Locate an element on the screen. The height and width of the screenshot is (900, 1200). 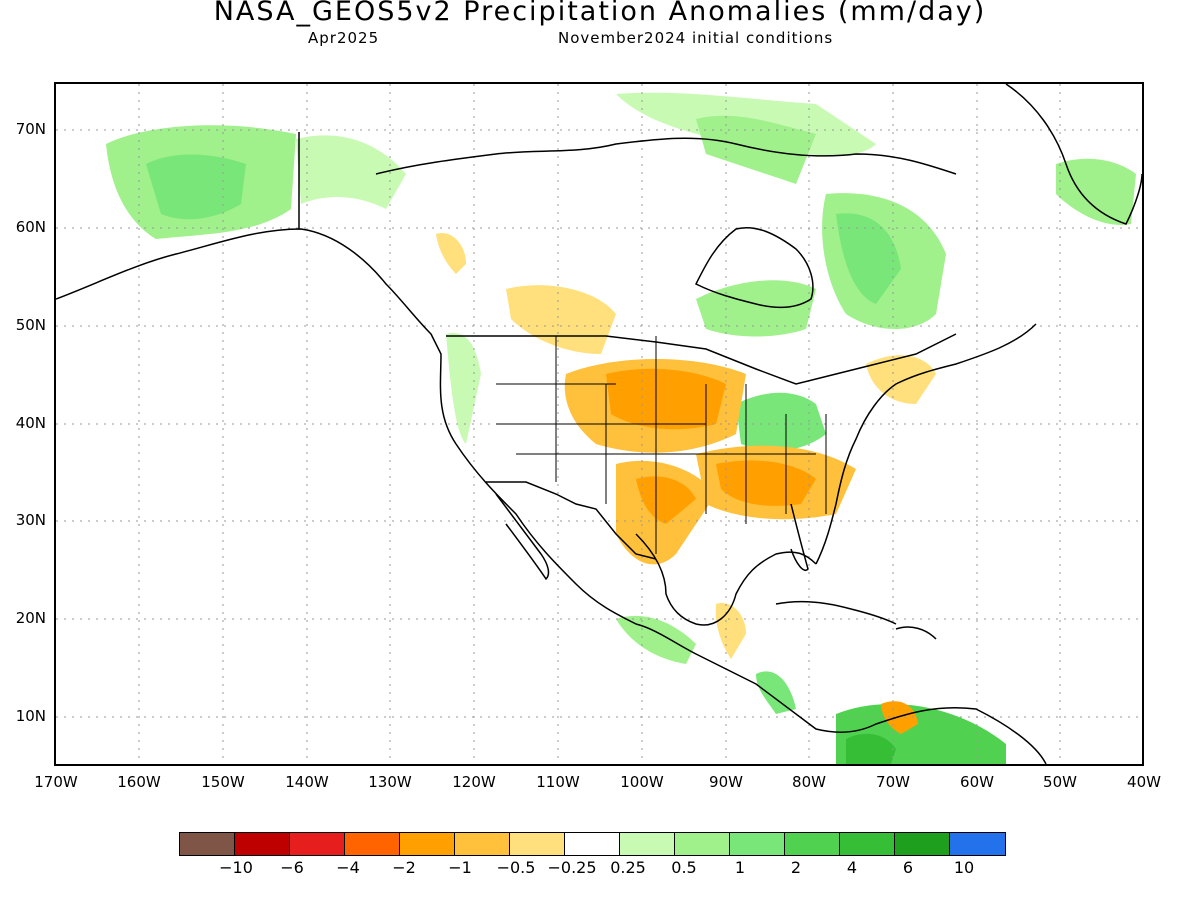
colorbar-label: −6 is located at coordinates (292, 867).